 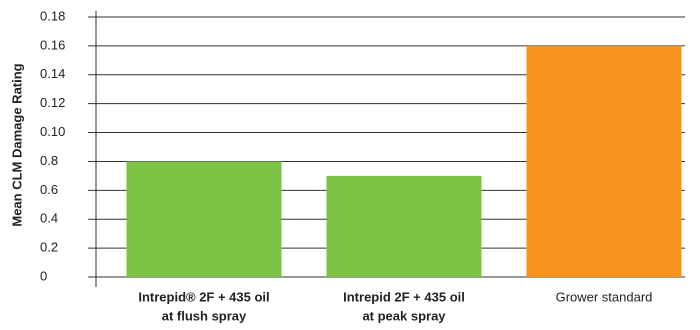 What do you see at coordinates (204, 315) in the screenshot?
I see `x-tick-label: at flush spray` at bounding box center [204, 315].